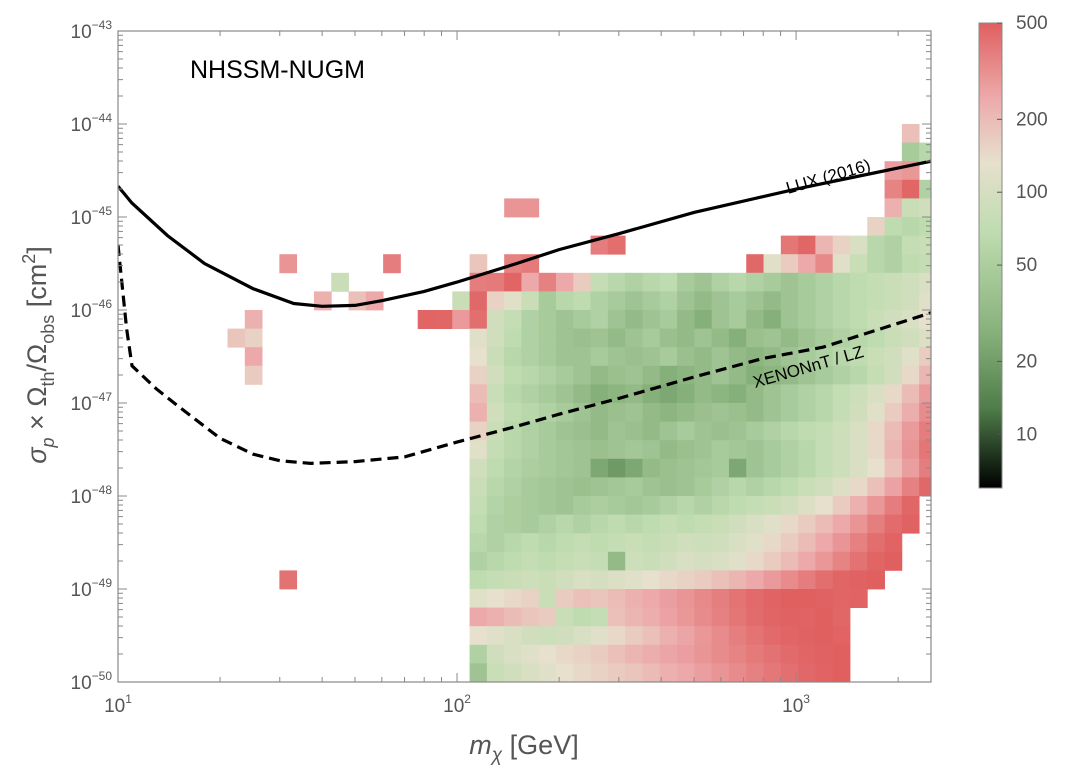 This screenshot has height=773, width=1065. I want to click on x-axis-title: mχ [GeV], so click(523, 748).